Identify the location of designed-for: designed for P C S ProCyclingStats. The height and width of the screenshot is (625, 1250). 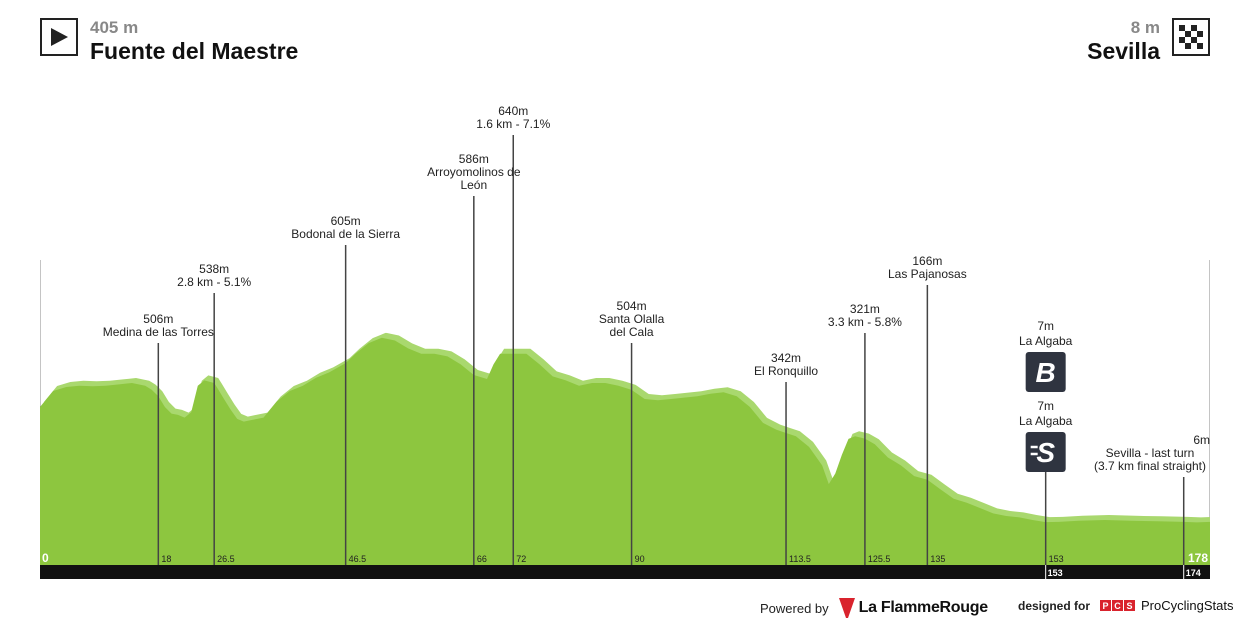
(1126, 605).